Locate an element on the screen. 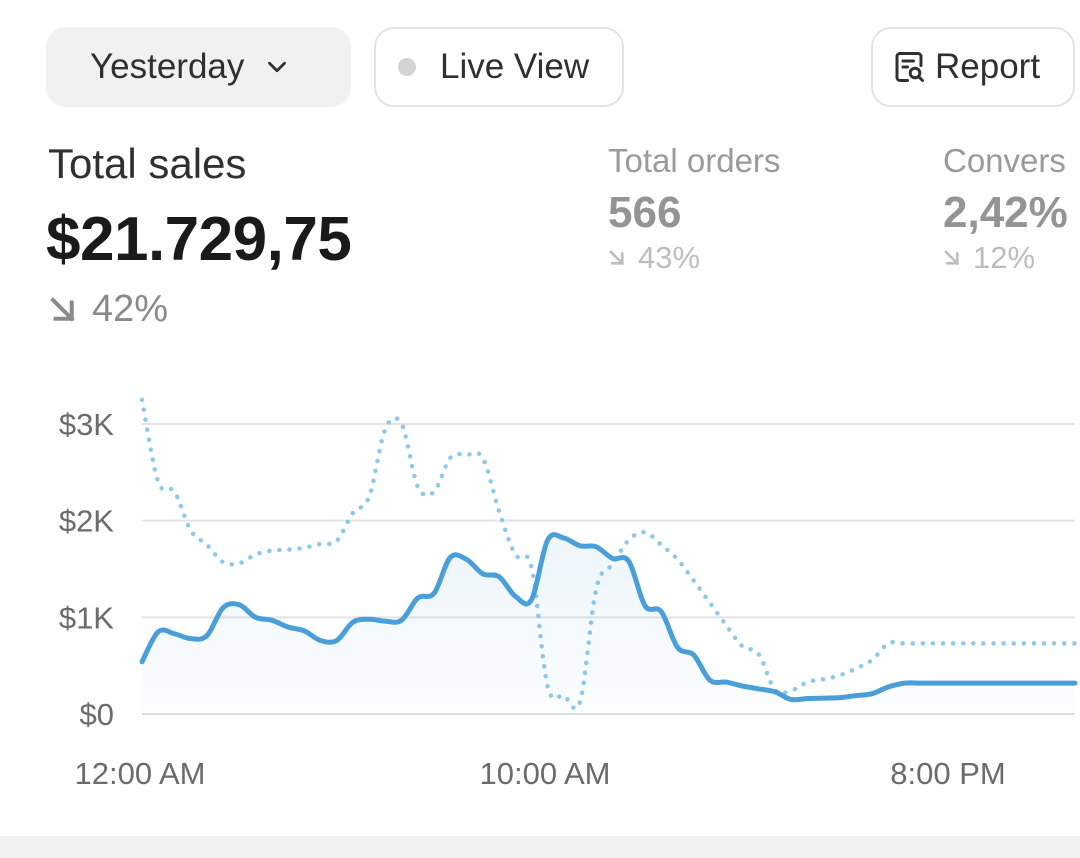 The width and height of the screenshot is (1080, 858). date-range-dropdown: Yesterday is located at coordinates (198, 67).